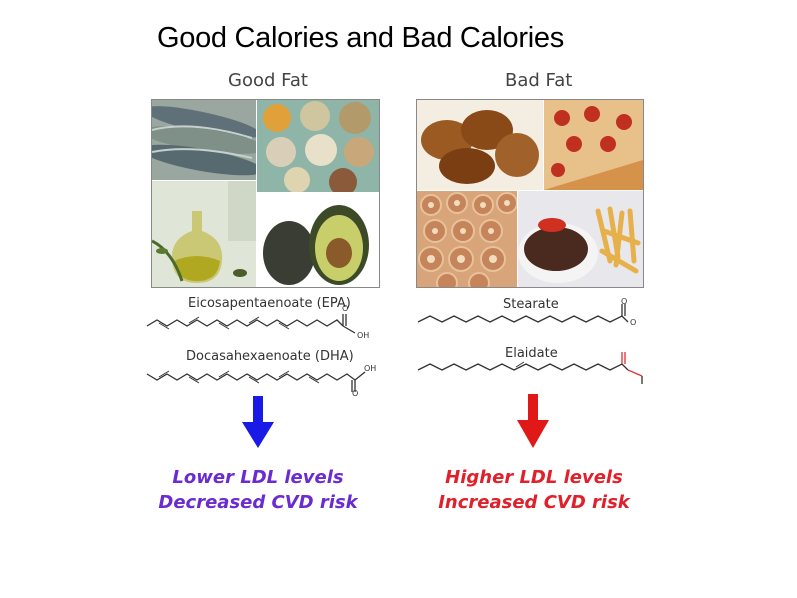 The width and height of the screenshot is (797, 598). What do you see at coordinates (532, 370) in the screenshot?
I see `elaidate-structure` at bounding box center [532, 370].